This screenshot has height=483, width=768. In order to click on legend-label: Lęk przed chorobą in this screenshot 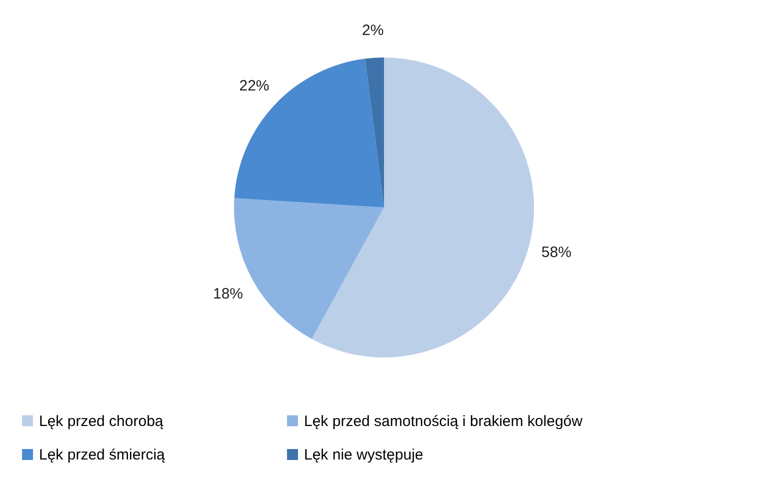, I will do `click(101, 421)`.